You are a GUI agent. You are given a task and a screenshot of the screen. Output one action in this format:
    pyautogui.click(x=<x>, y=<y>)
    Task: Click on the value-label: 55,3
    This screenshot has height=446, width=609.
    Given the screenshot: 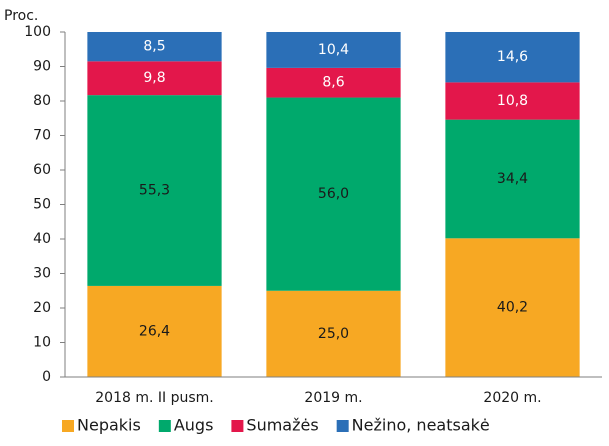 What is the action you would take?
    pyautogui.click(x=154, y=191)
    